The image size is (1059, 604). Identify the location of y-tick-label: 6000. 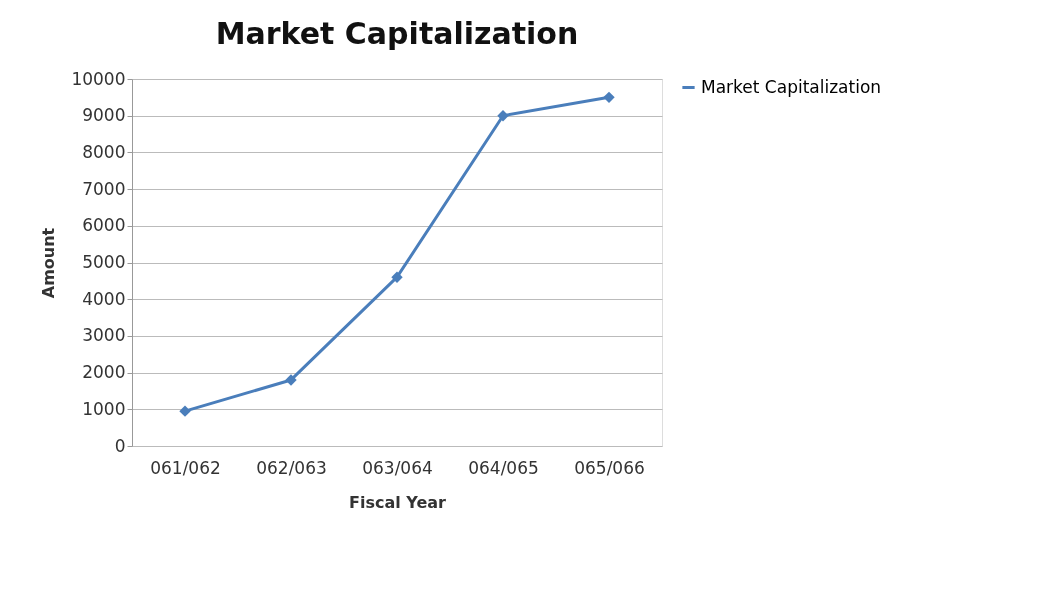
(104, 225).